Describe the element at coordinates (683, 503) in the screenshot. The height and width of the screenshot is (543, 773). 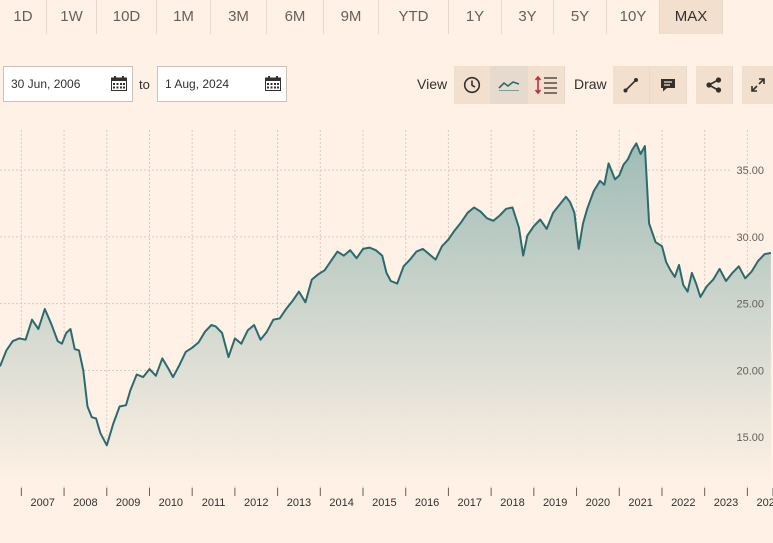
I see `x-tick-label: 2022` at that location.